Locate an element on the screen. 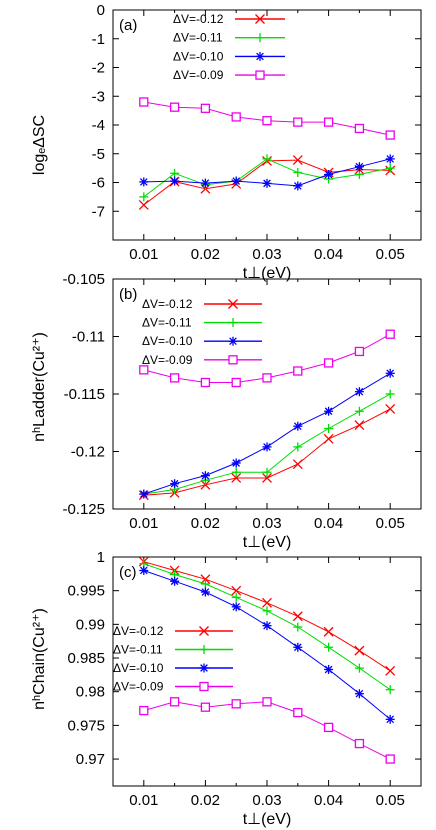 Image resolution: width=436 pixels, height=830 pixels. y-tick-label: -0.11 is located at coordinates (88, 337).